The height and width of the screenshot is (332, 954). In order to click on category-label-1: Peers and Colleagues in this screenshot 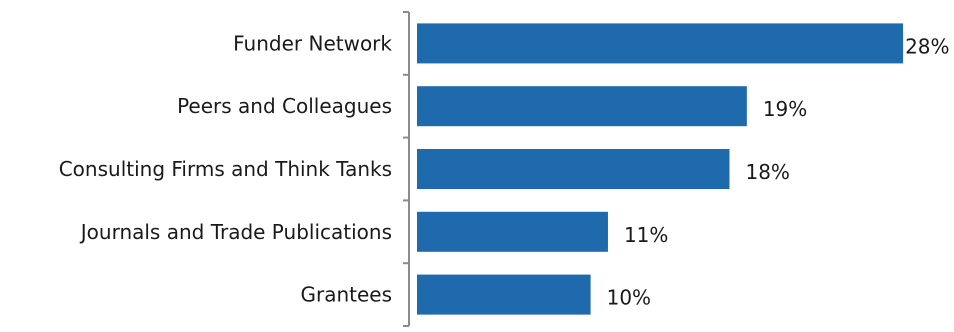, I will do `click(284, 106)`.